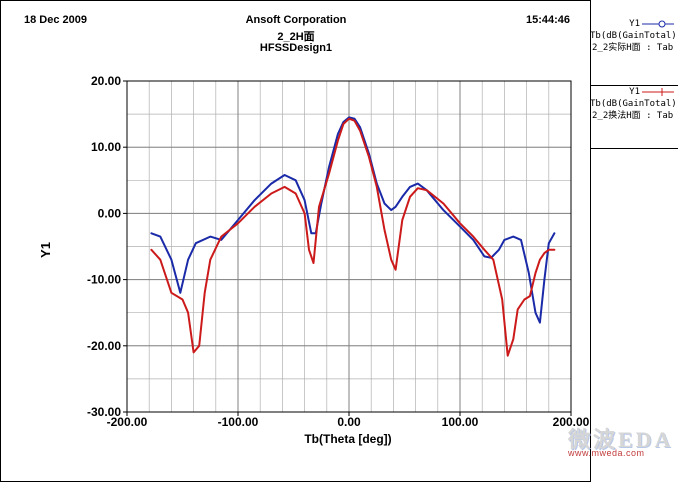 The image size is (678, 482). Describe the element at coordinates (104, 246) in the screenshot. I see `y-tick-labels: -30.00 -20.00 -10.00 0.00 10.00 20.00` at that location.